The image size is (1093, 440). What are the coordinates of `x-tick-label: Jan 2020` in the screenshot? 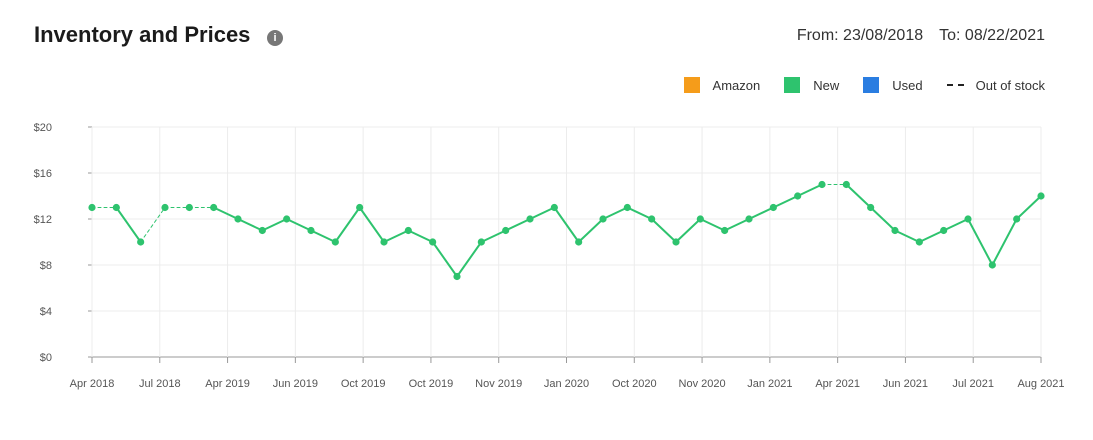 It's located at (566, 384).